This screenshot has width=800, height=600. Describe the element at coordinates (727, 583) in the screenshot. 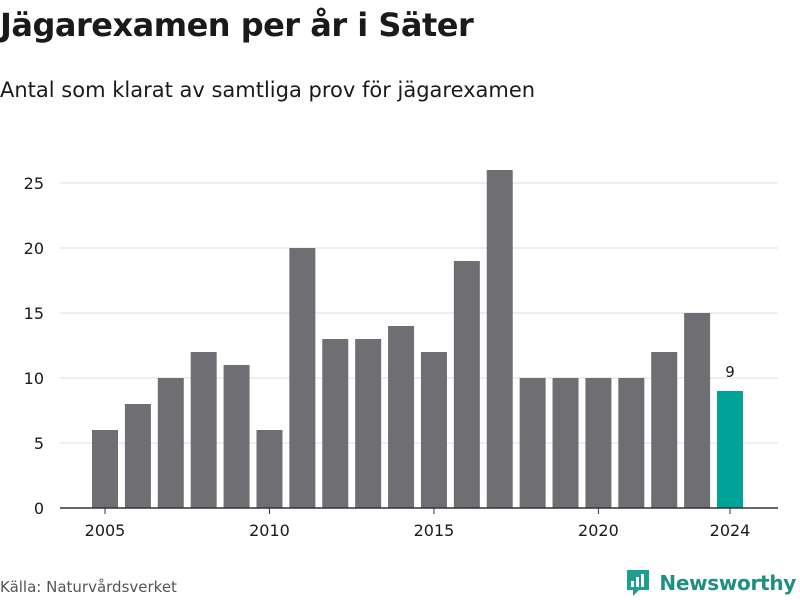

I see `brand-name: Newsworthy` at that location.